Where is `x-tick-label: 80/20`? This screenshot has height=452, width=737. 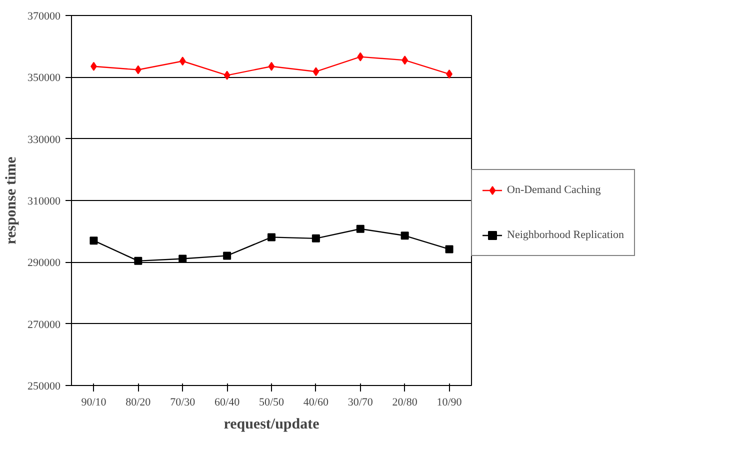
x-tick-label: 80/20 is located at coordinates (139, 402).